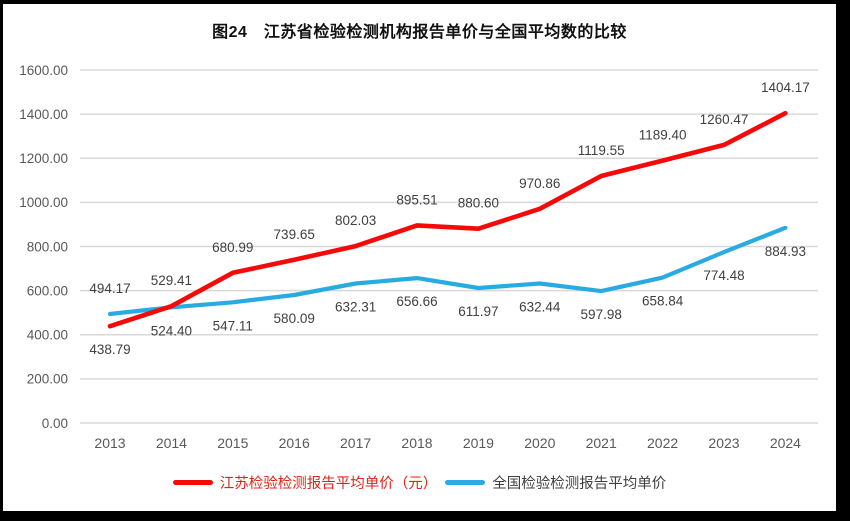 The height and width of the screenshot is (521, 850). What do you see at coordinates (419, 32) in the screenshot?
I see `chart-title: 图24 江苏省检验检测机构报告单价与全国平均数的比较` at bounding box center [419, 32].